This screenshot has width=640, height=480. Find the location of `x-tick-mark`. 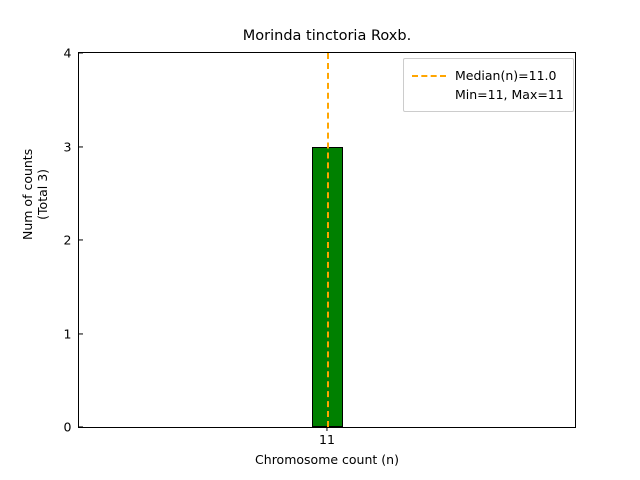

x-tick-mark is located at coordinates (327, 429).